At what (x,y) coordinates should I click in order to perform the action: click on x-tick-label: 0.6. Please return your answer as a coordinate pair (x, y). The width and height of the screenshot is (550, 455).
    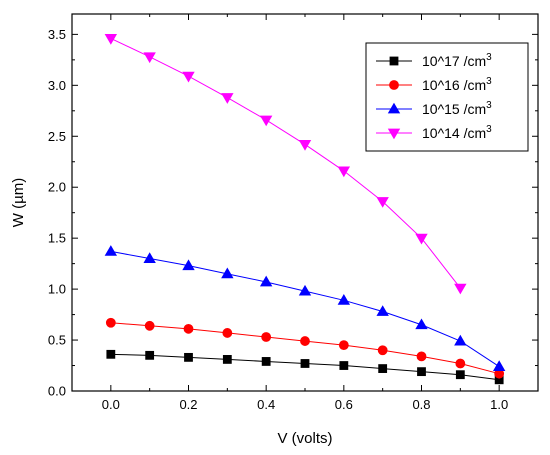
    Looking at the image, I should click on (344, 404).